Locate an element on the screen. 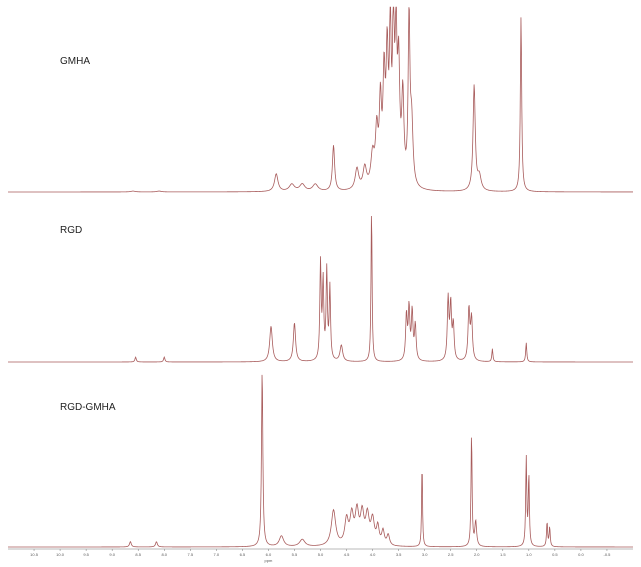  x-tick-label: 0.5 is located at coordinates (555, 554).